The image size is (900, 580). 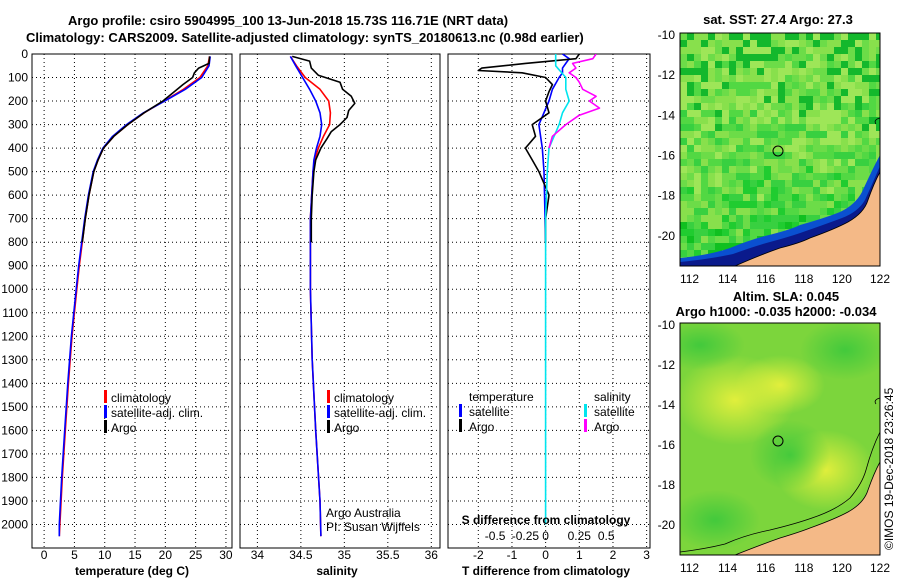 What do you see at coordinates (105, 555) in the screenshot?
I see `x-tick-label: 10` at bounding box center [105, 555].